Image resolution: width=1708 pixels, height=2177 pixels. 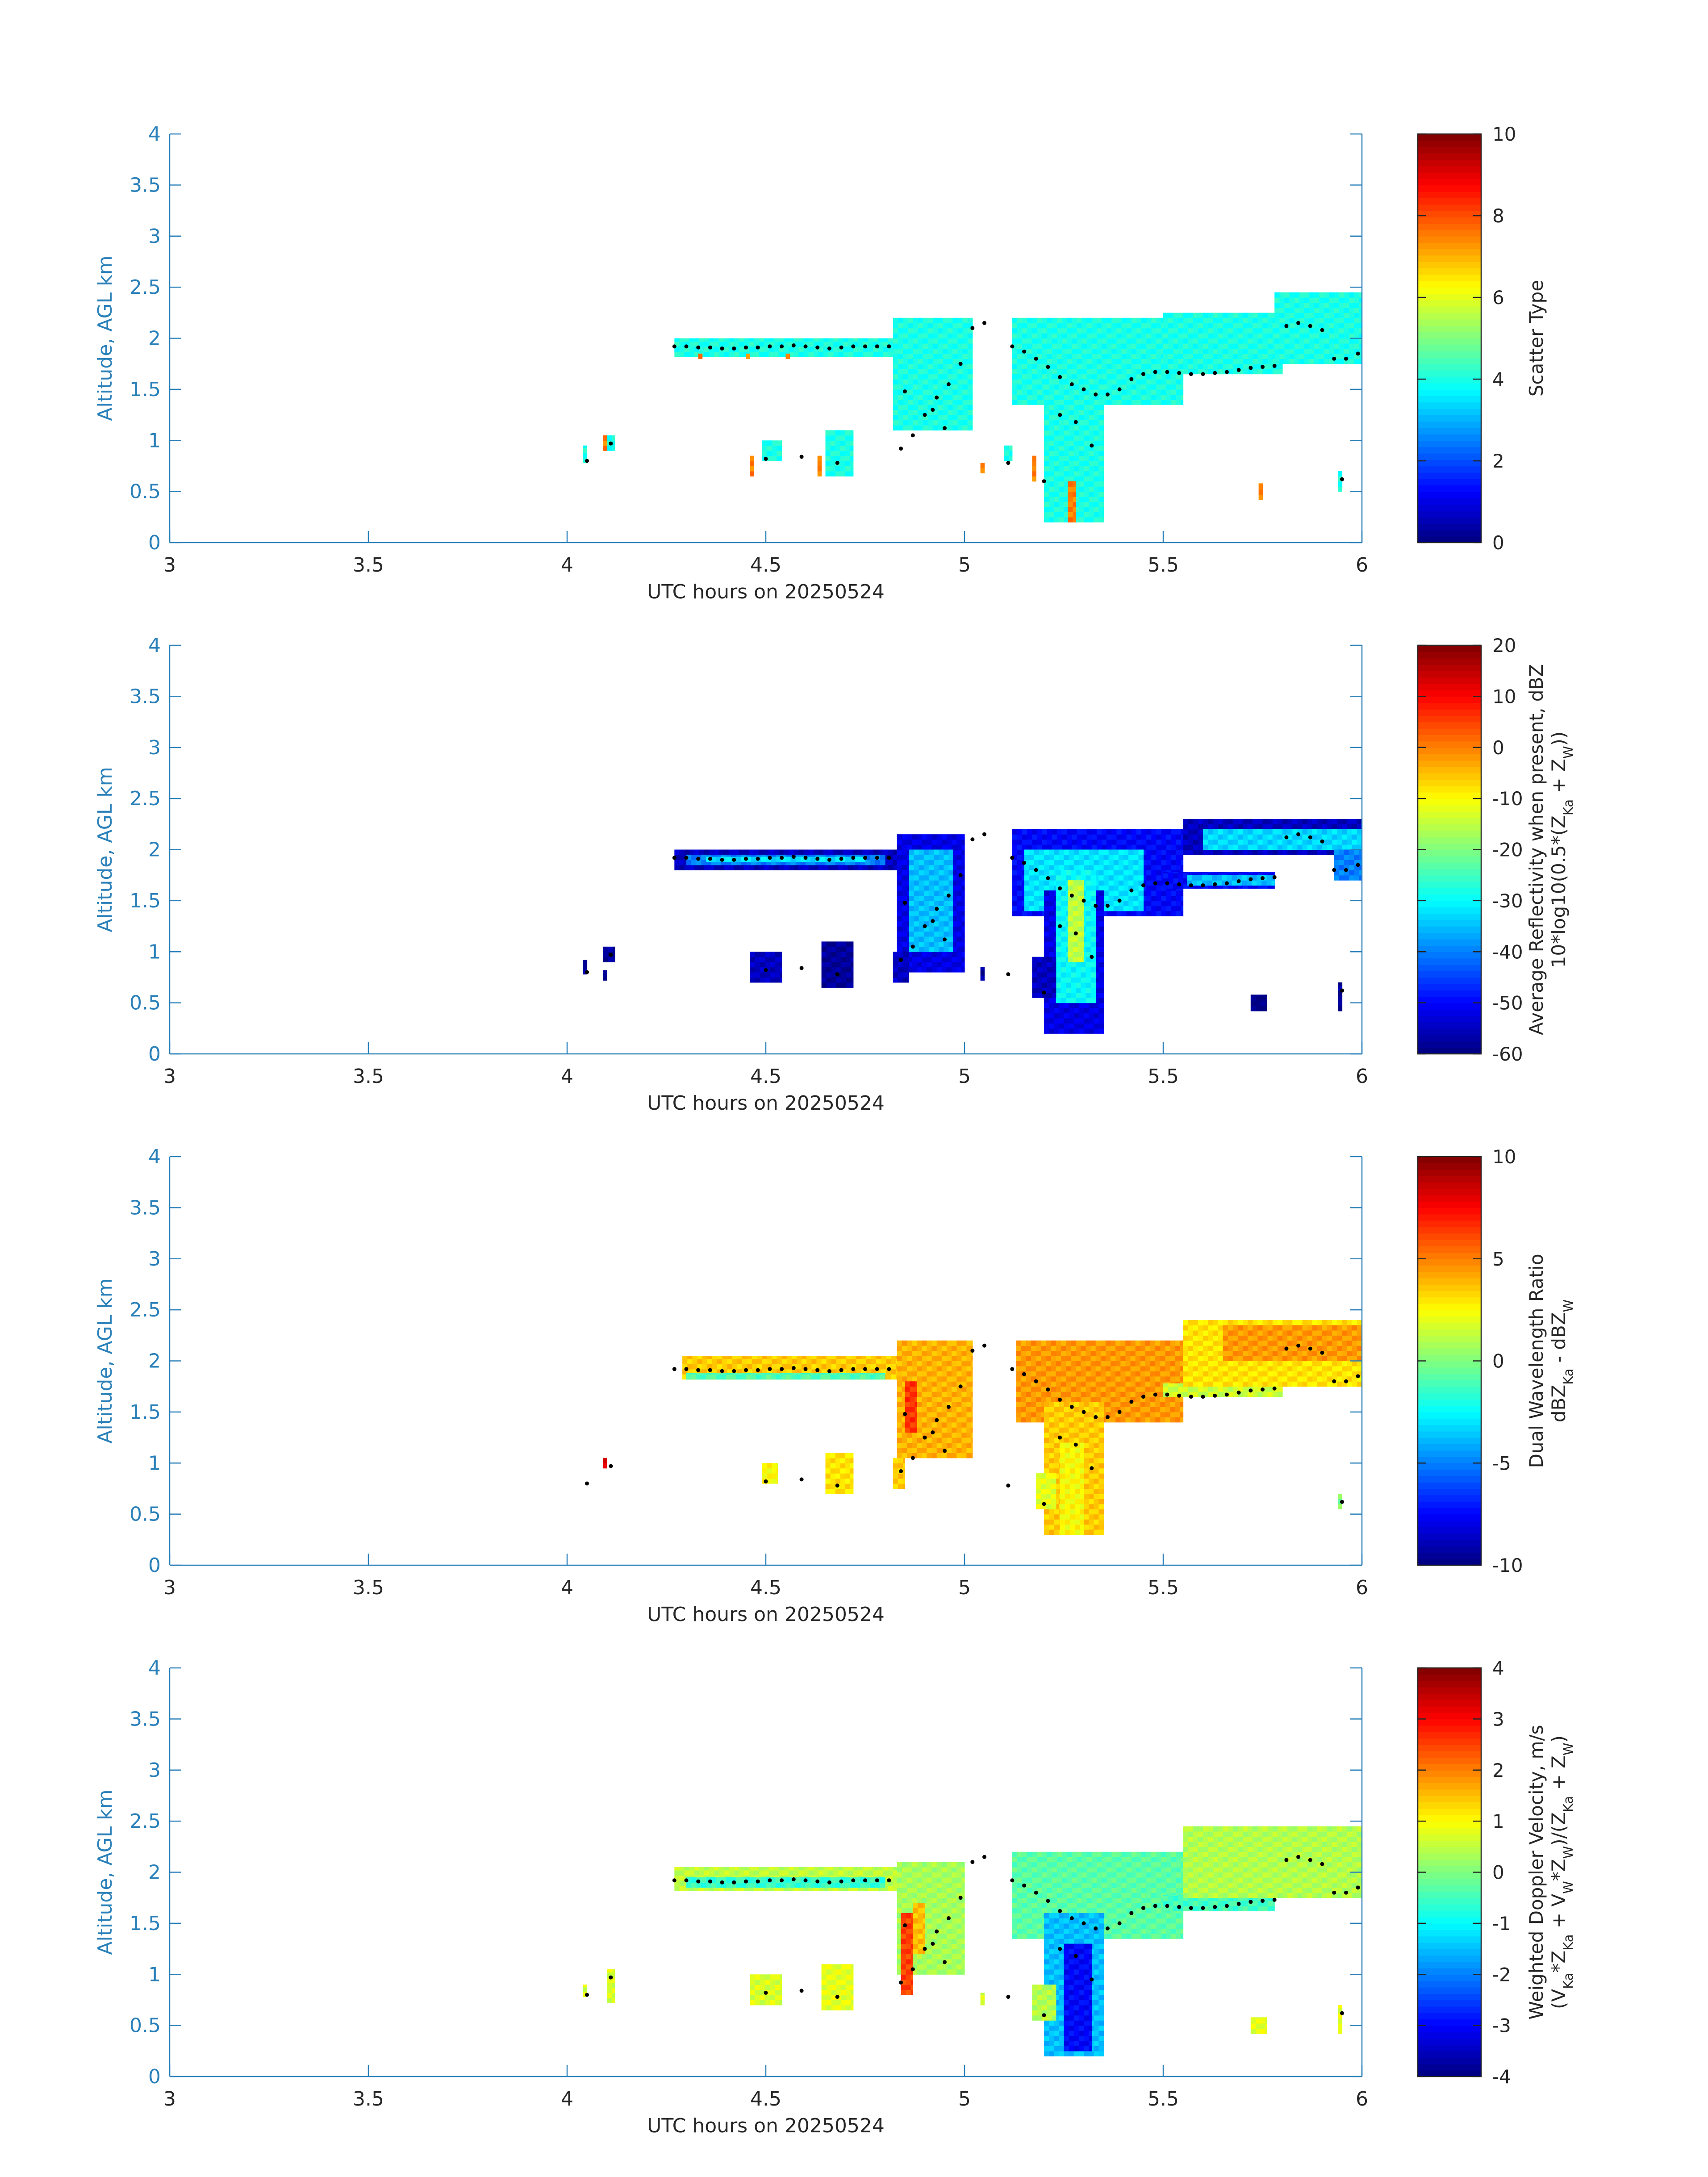 I want to click on heatmap-region, so click(x=752, y=465).